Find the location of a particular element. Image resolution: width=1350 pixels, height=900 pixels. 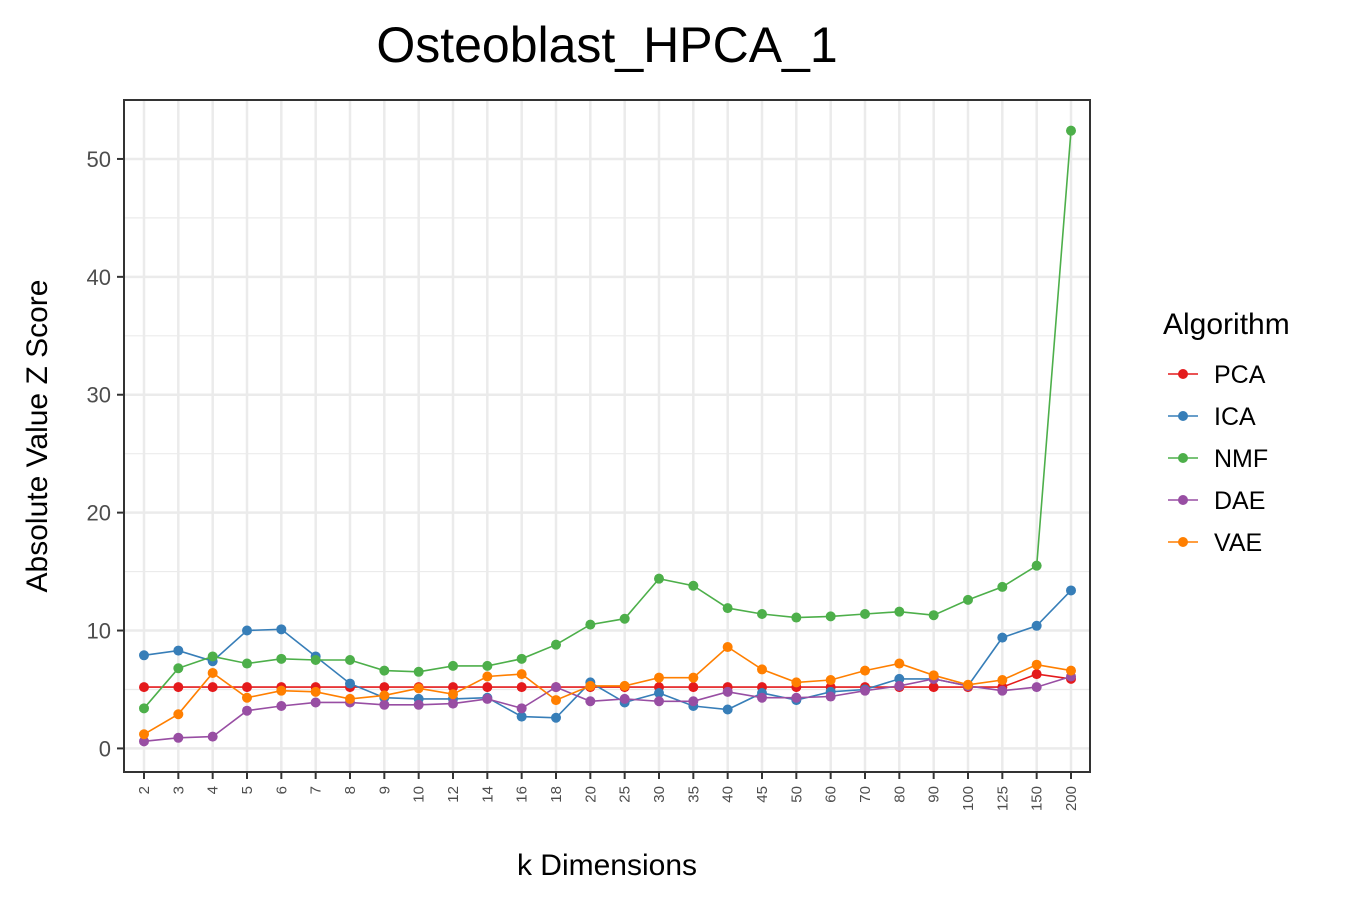

series-line-vae is located at coordinates (607, 690).